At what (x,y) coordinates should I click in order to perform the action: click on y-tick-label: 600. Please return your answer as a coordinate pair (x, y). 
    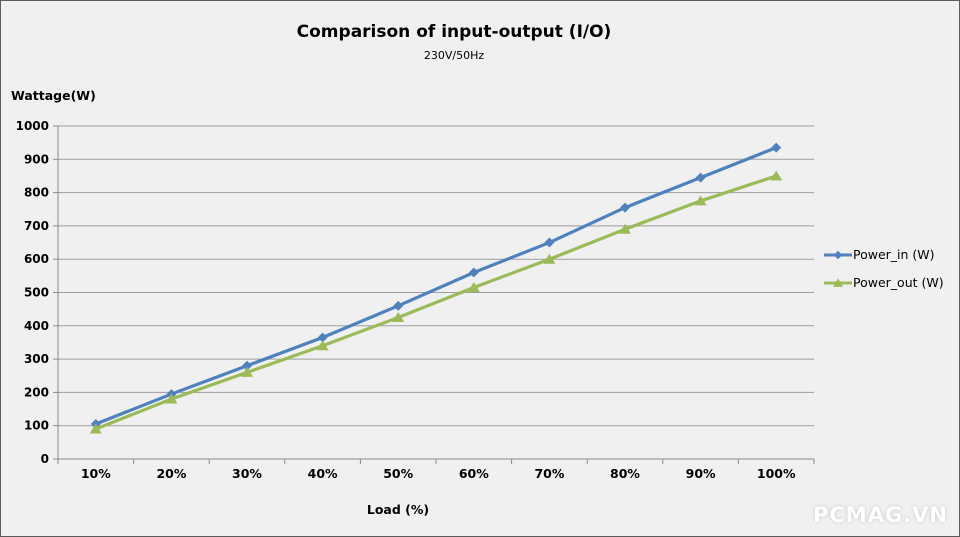
    Looking at the image, I should click on (36, 259).